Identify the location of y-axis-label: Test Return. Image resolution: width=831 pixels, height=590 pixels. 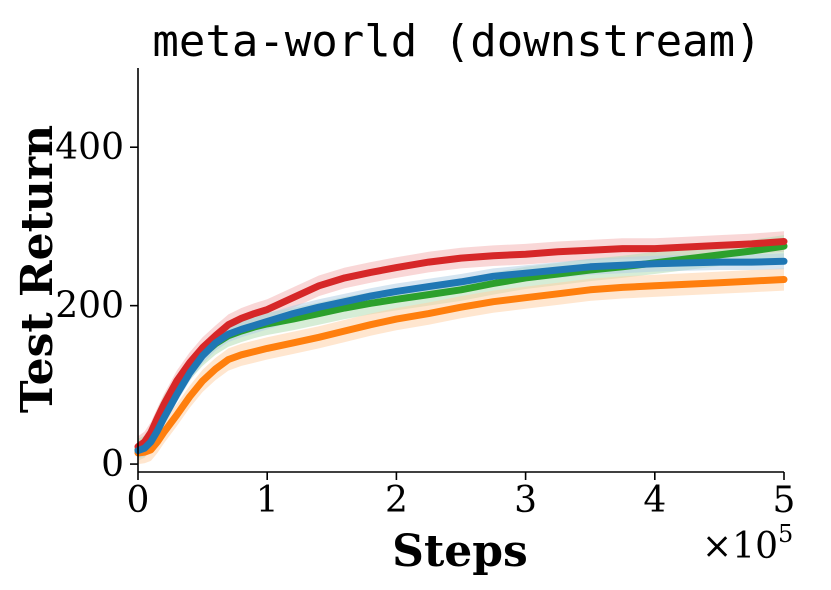
(37, 269).